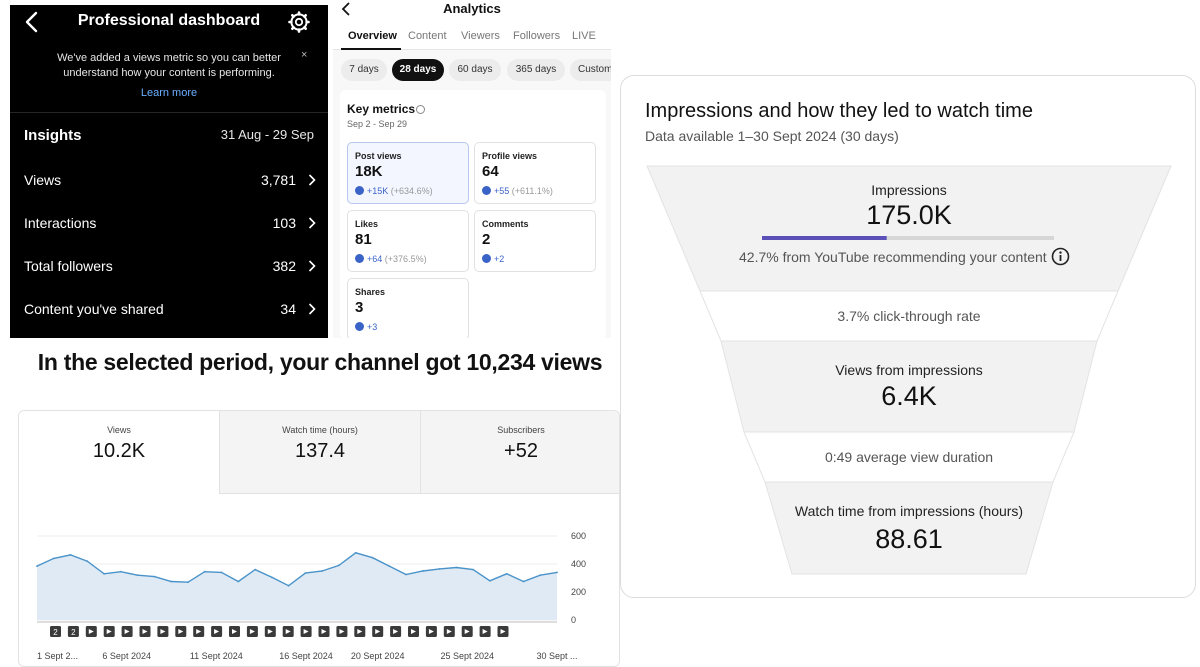  Describe the element at coordinates (284, 223) in the screenshot. I see `row-value: 103` at that location.